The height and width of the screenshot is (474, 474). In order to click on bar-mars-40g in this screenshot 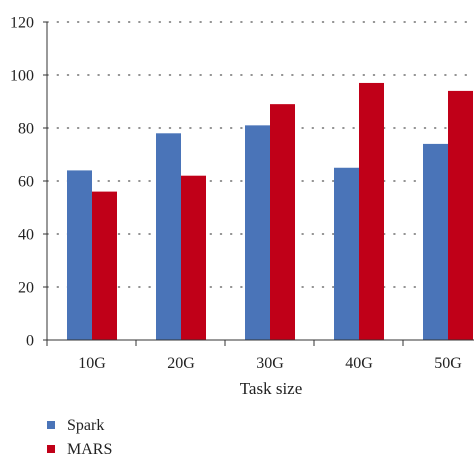, I will do `click(371, 211)`.